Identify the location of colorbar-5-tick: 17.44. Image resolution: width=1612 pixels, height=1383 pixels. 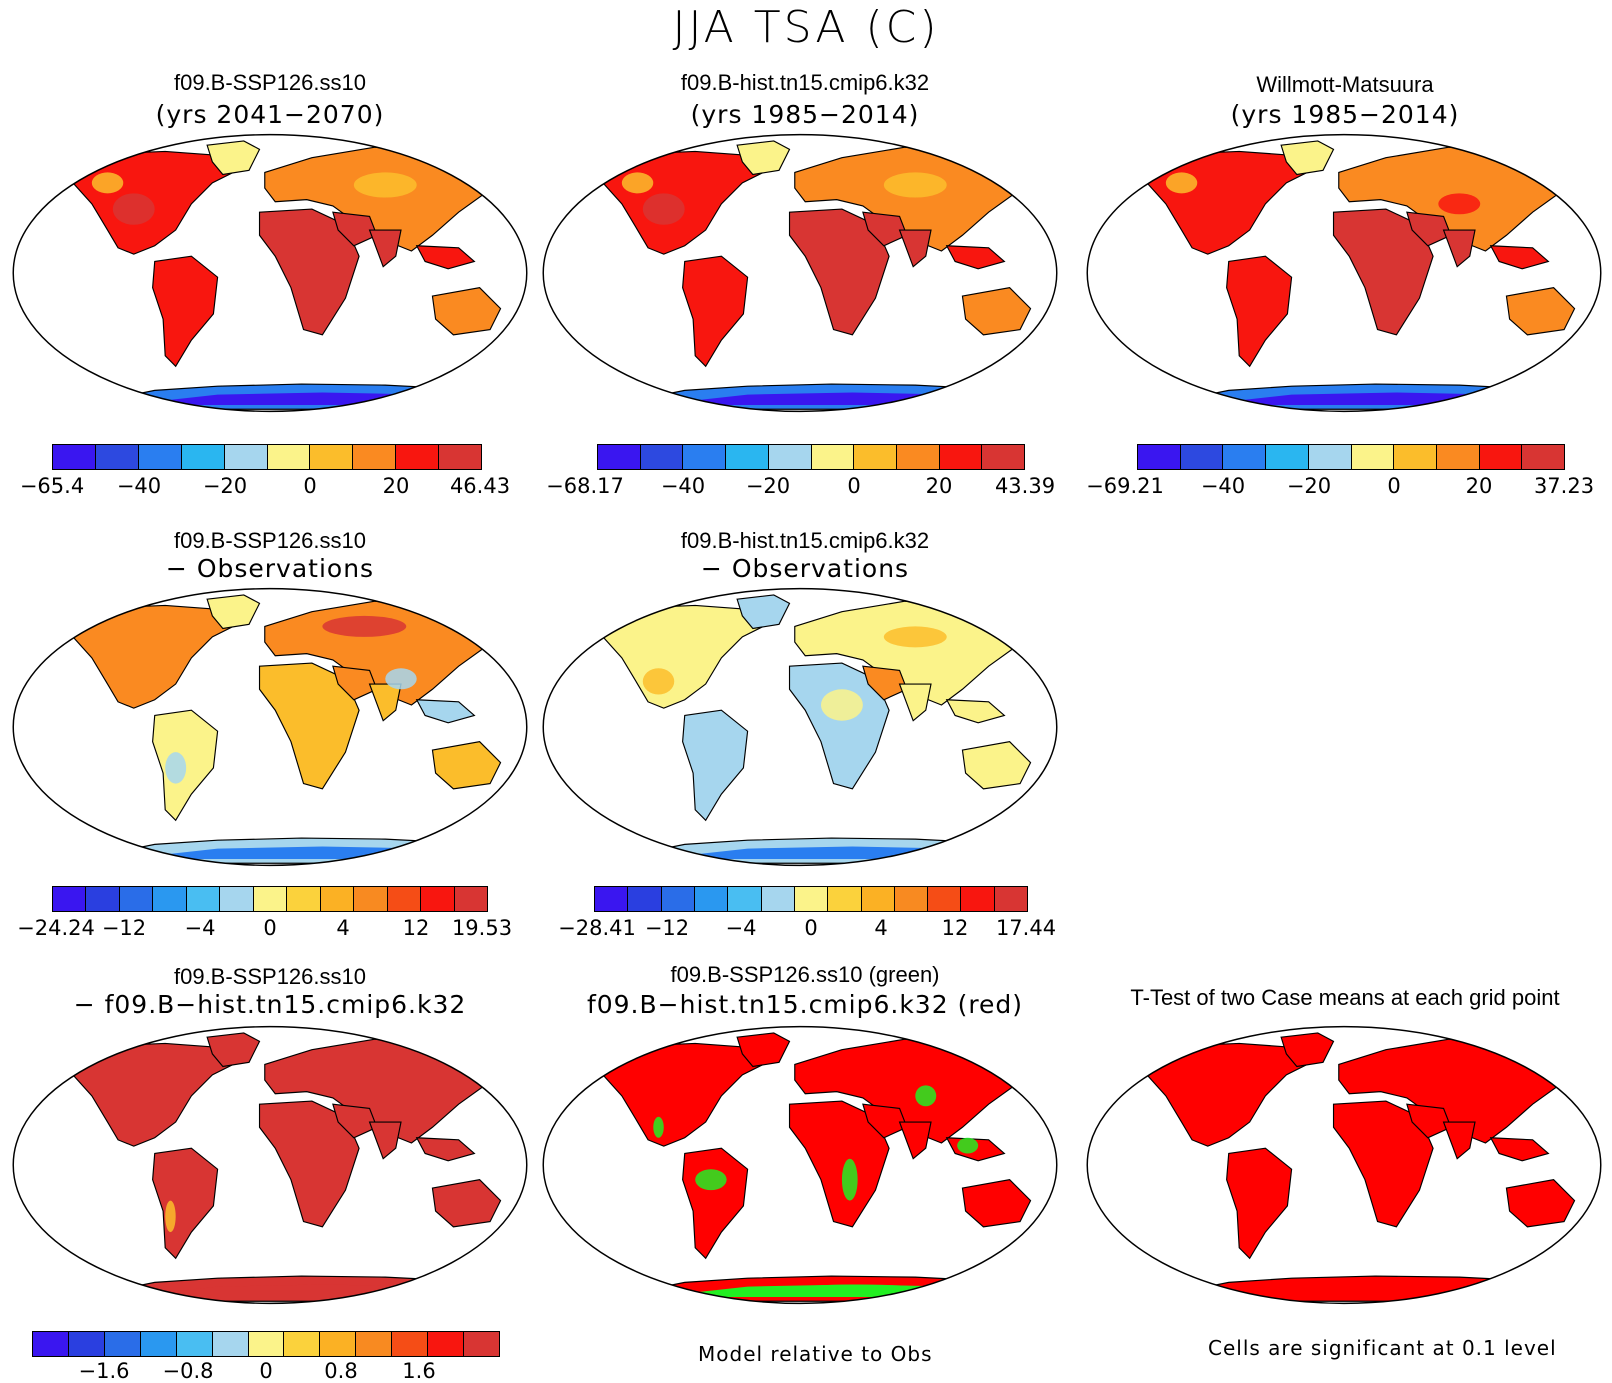
(1026, 928).